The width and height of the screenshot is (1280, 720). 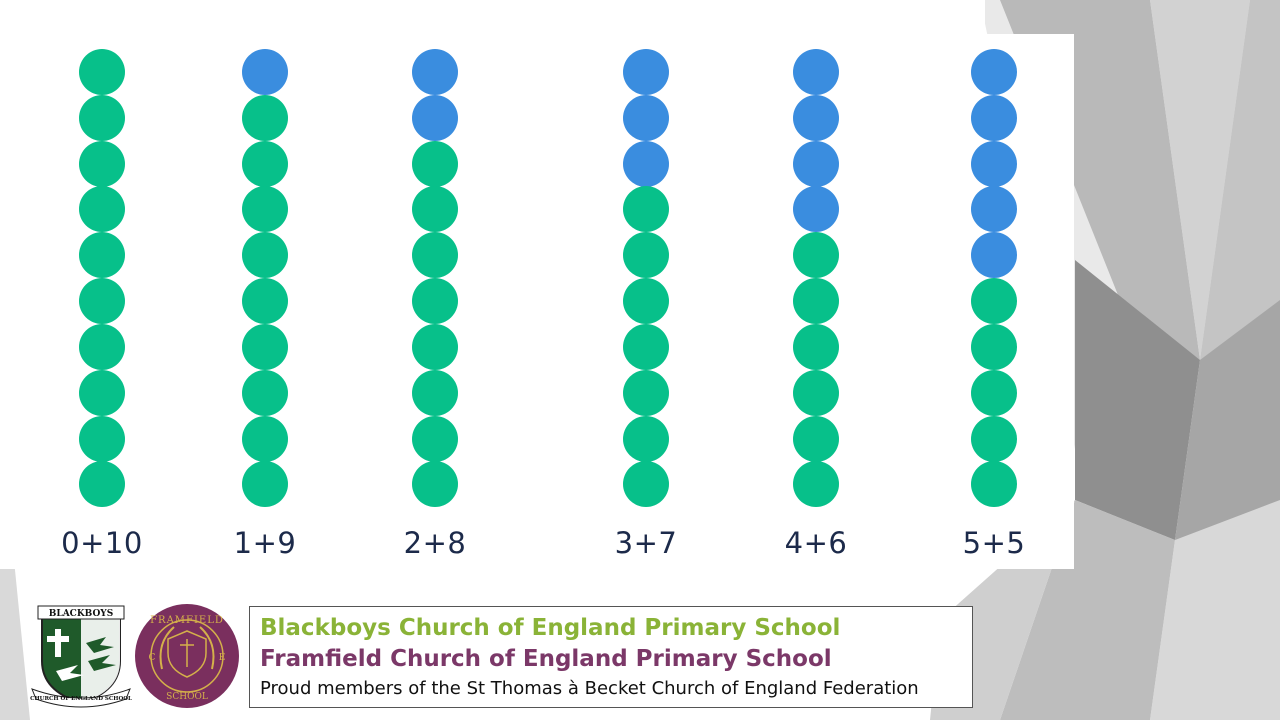 What do you see at coordinates (994, 543) in the screenshot?
I see `sum-label: 5+5` at bounding box center [994, 543].